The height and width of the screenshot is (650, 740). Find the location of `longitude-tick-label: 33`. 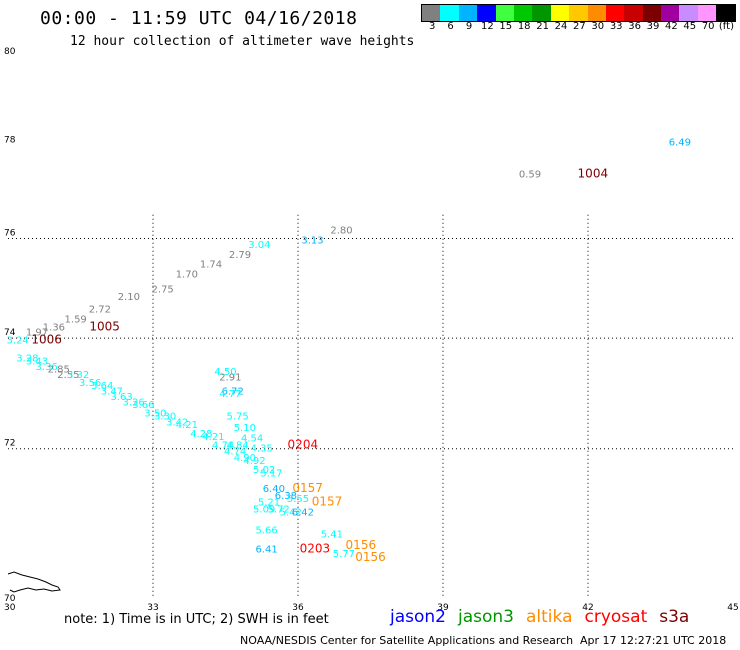

longitude-tick-label: 33 is located at coordinates (152, 608).